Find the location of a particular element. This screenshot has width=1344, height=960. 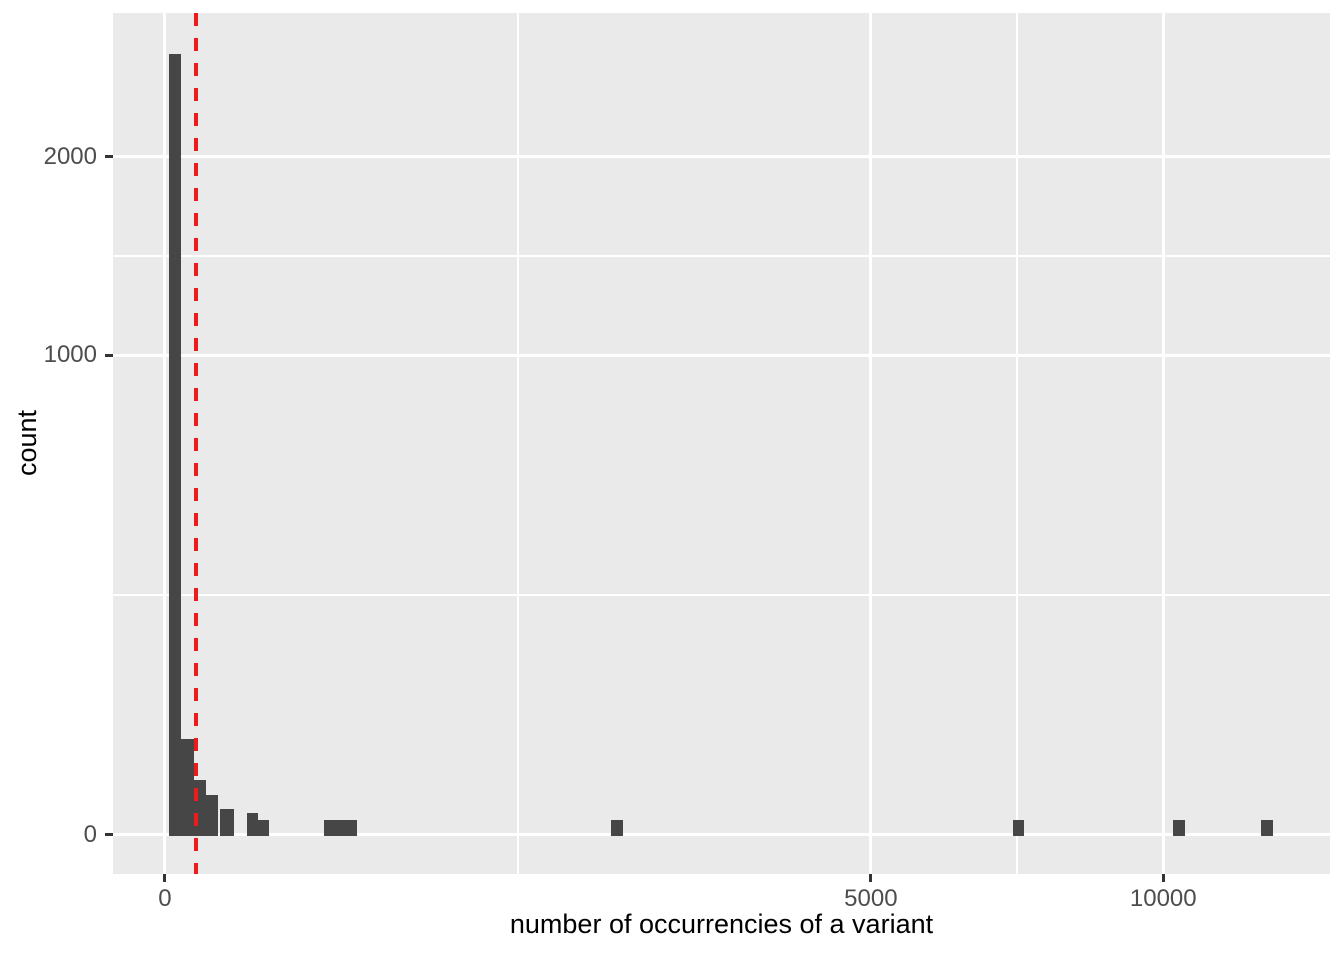

threshold-vline is located at coordinates (196, 443).